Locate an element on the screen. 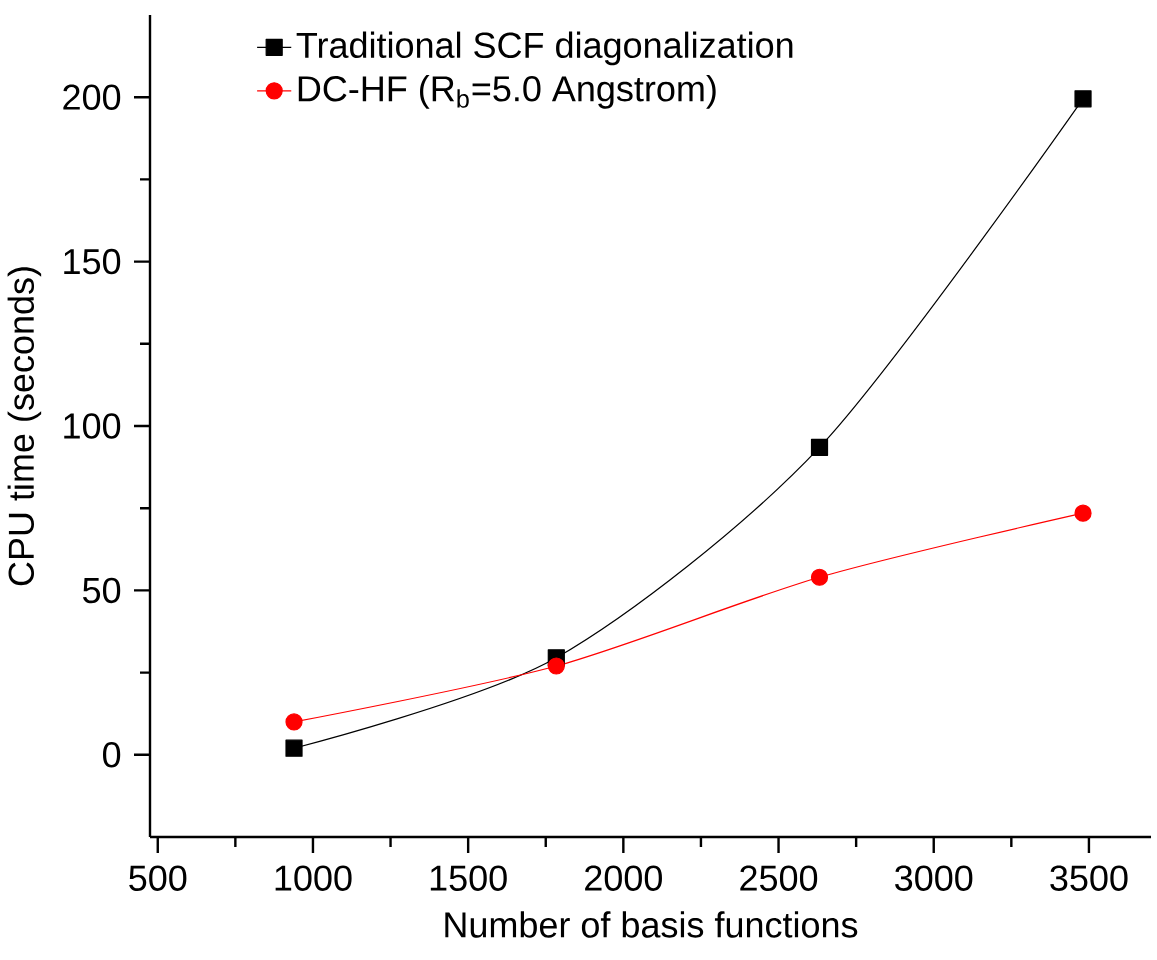 The height and width of the screenshot is (960, 1157). y-tick-label: 200 is located at coordinates (92, 97).